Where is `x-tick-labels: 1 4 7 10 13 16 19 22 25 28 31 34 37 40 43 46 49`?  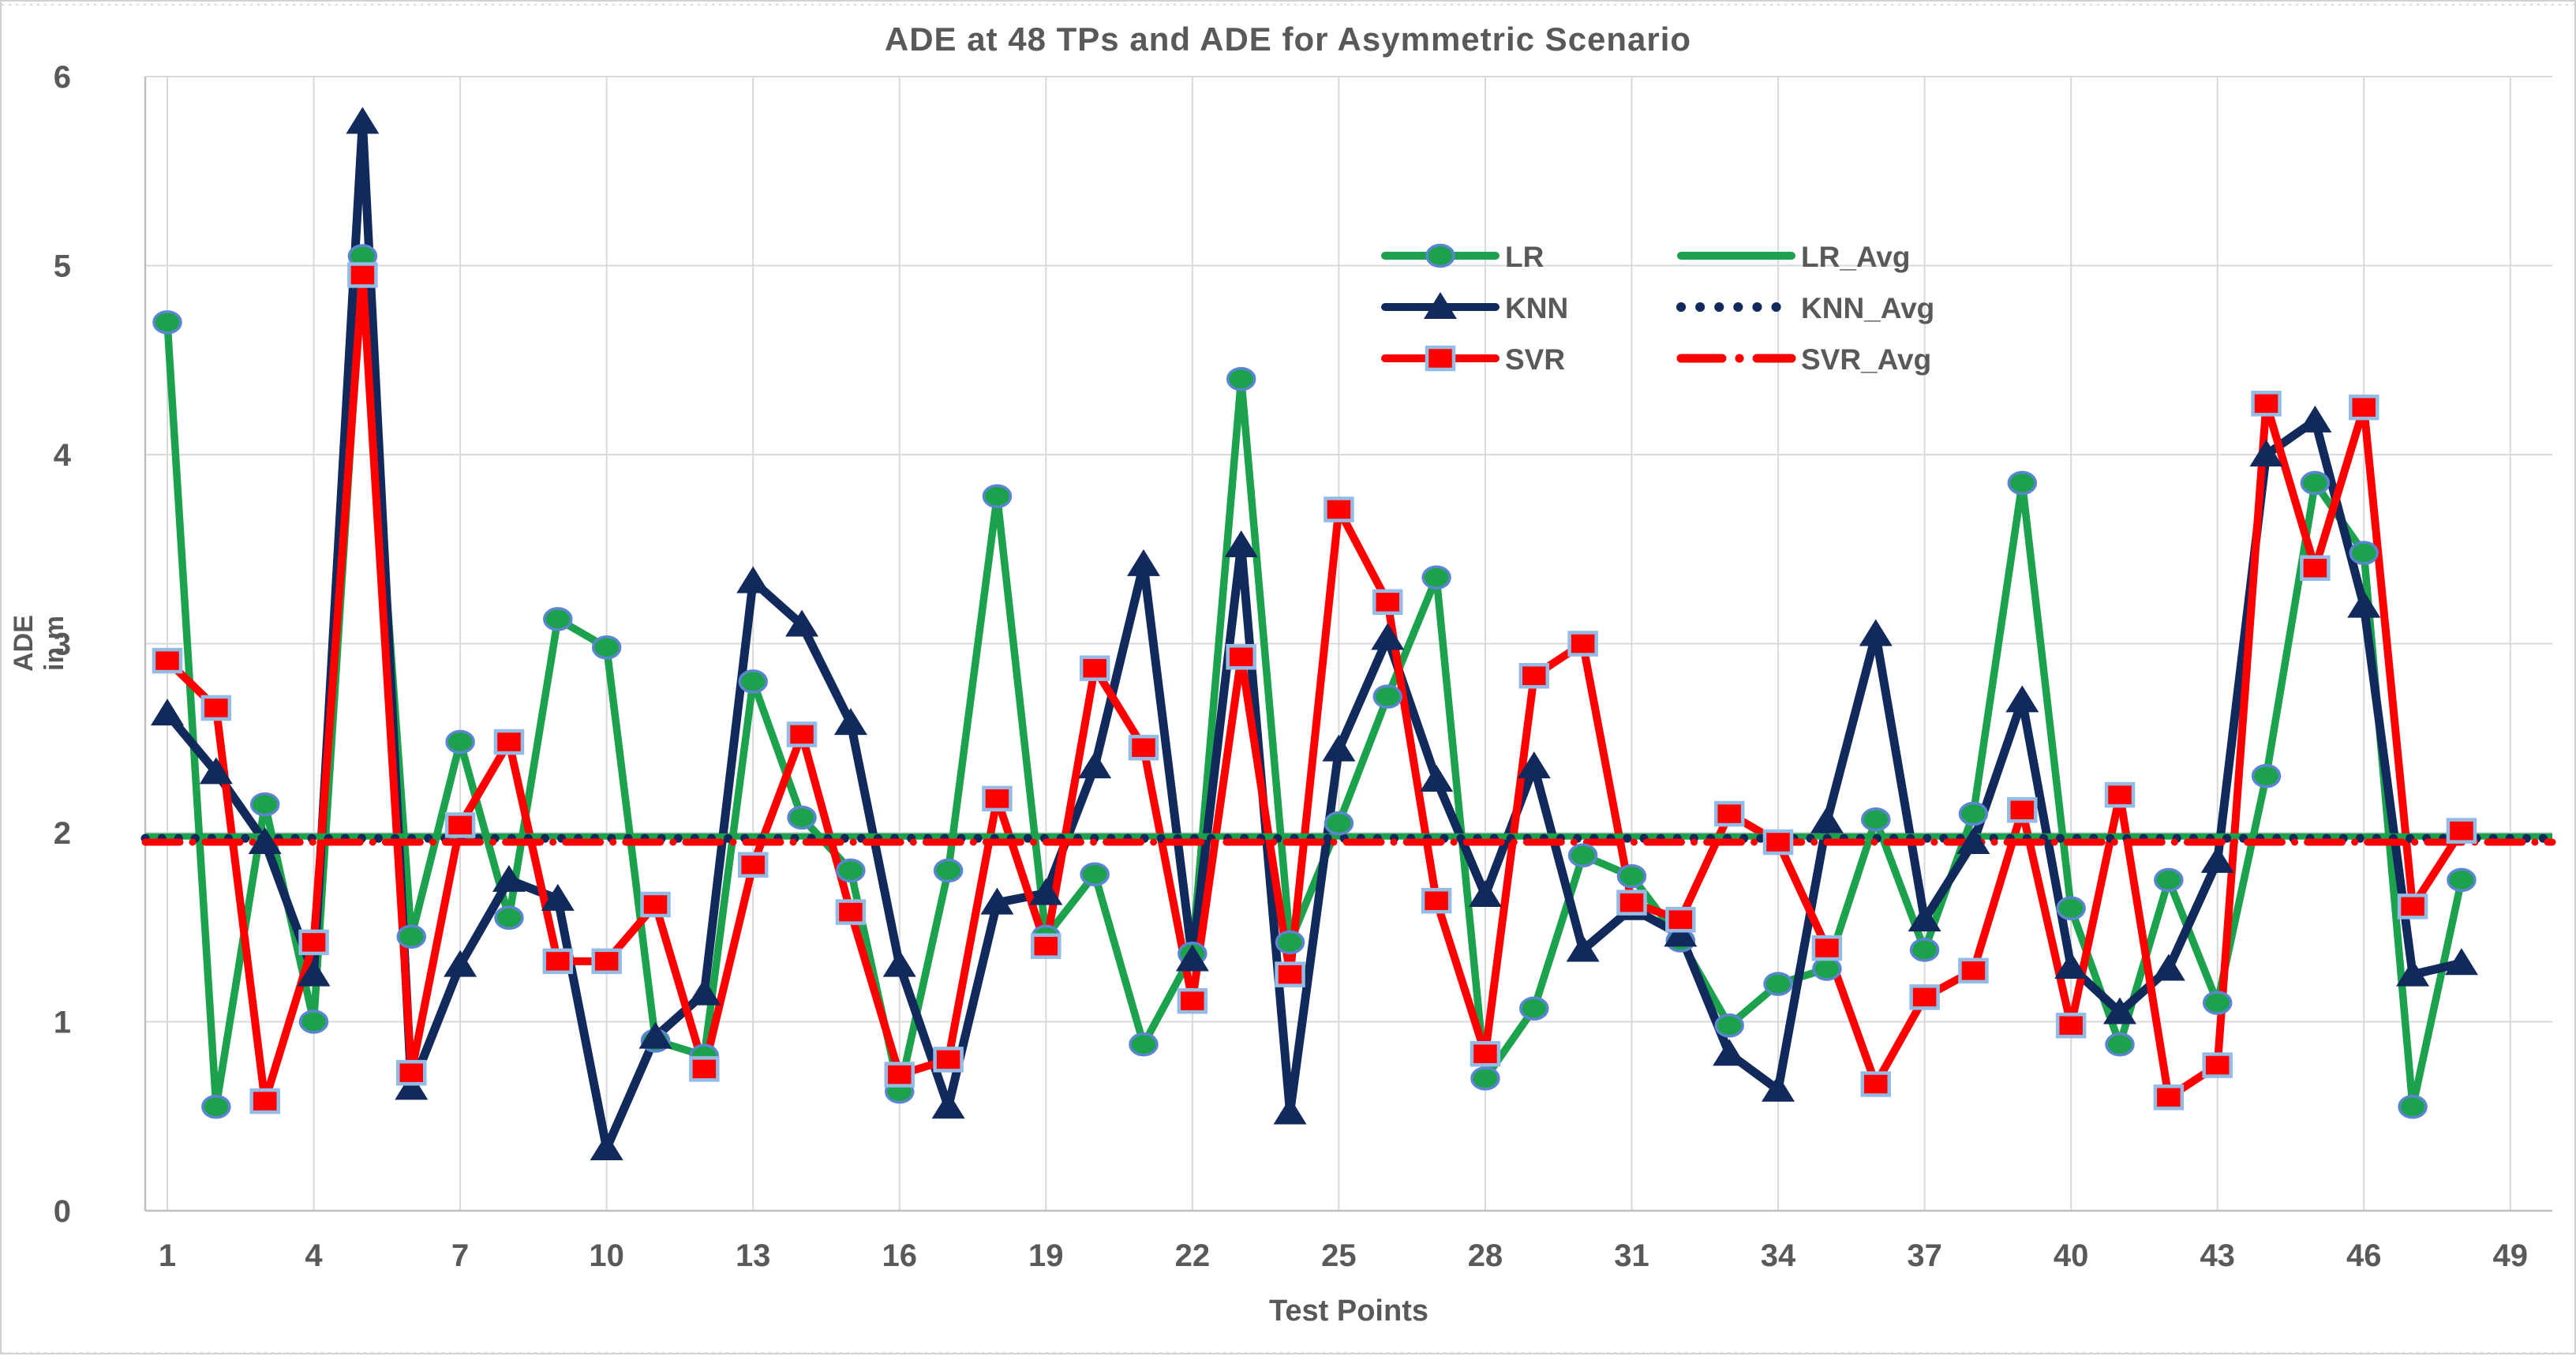
x-tick-labels: 1 4 7 10 13 16 19 22 25 28 31 34 37 40 43 46 49 is located at coordinates (1343, 1255).